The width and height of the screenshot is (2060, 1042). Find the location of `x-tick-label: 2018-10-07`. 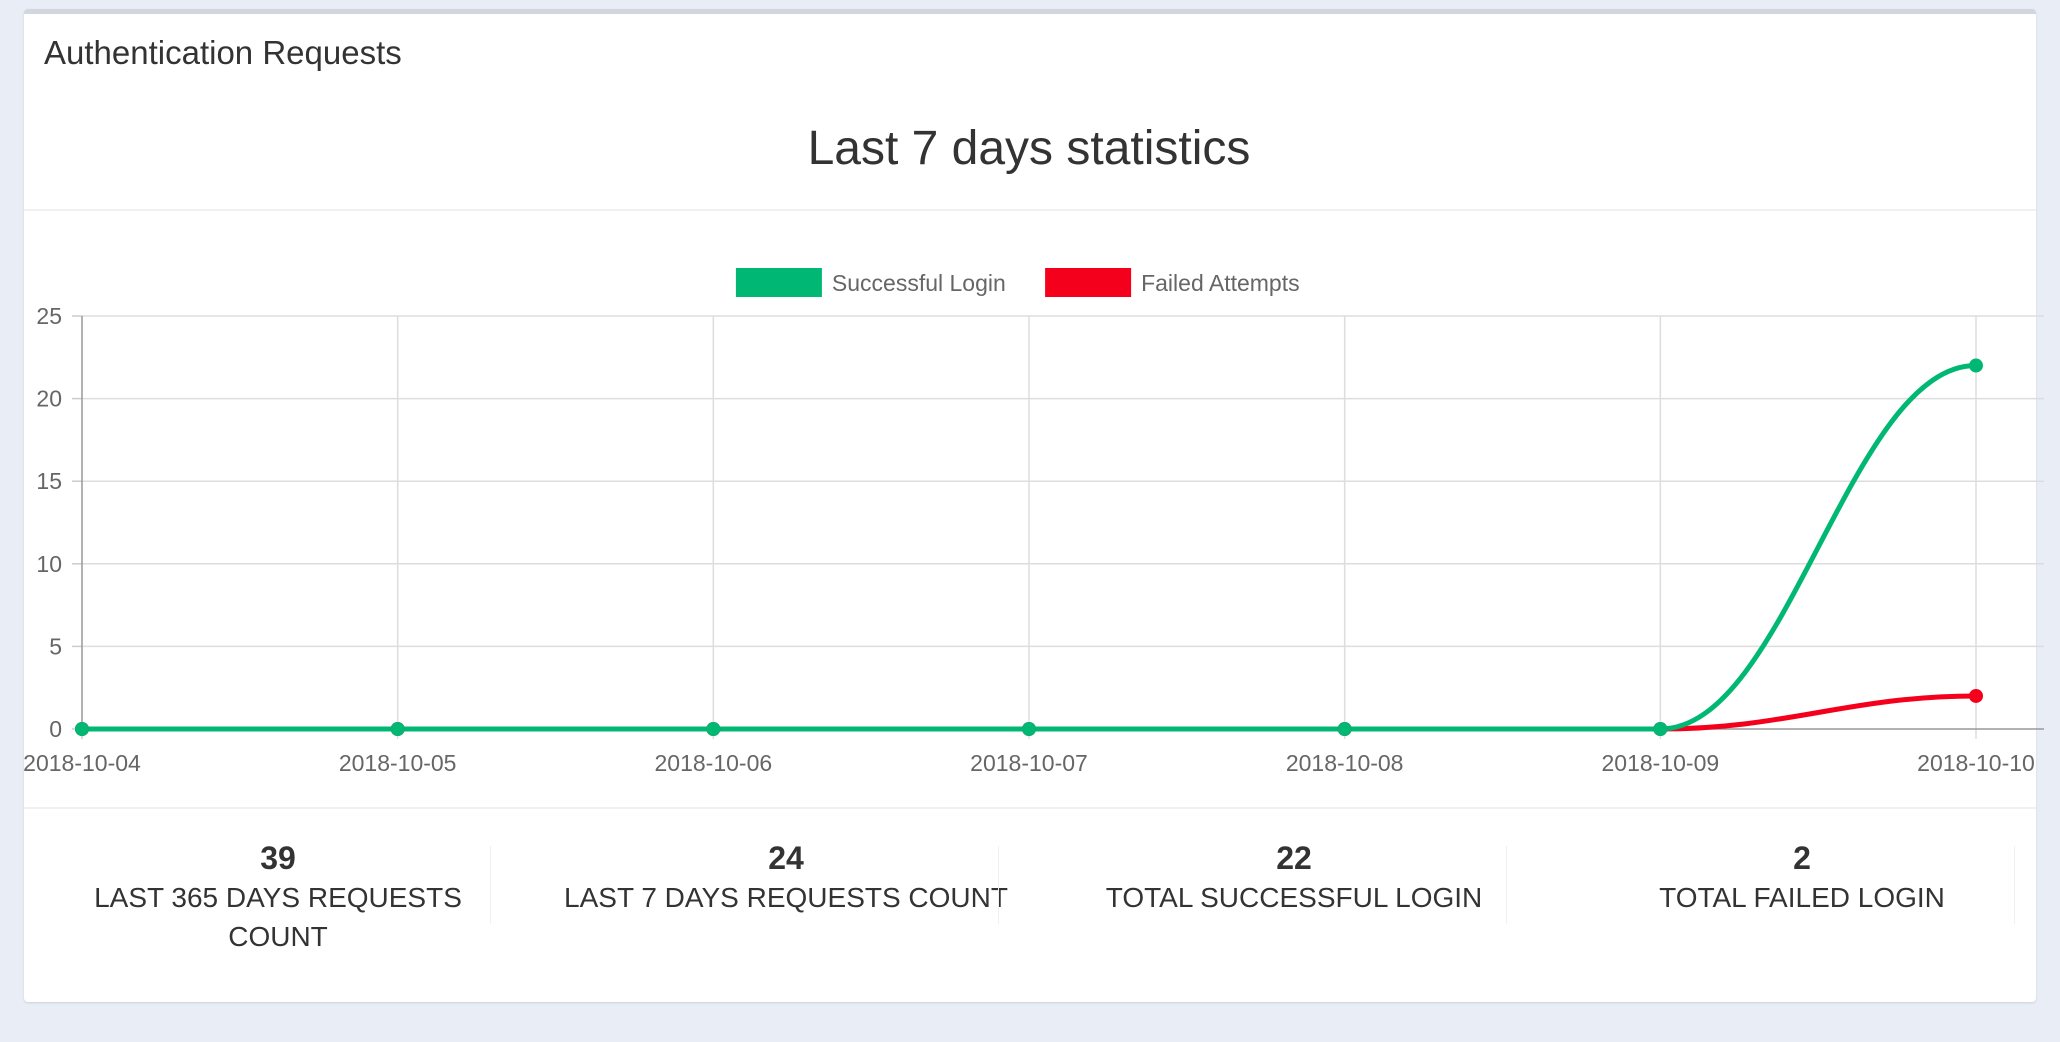

x-tick-label: 2018-10-07 is located at coordinates (1029, 763).